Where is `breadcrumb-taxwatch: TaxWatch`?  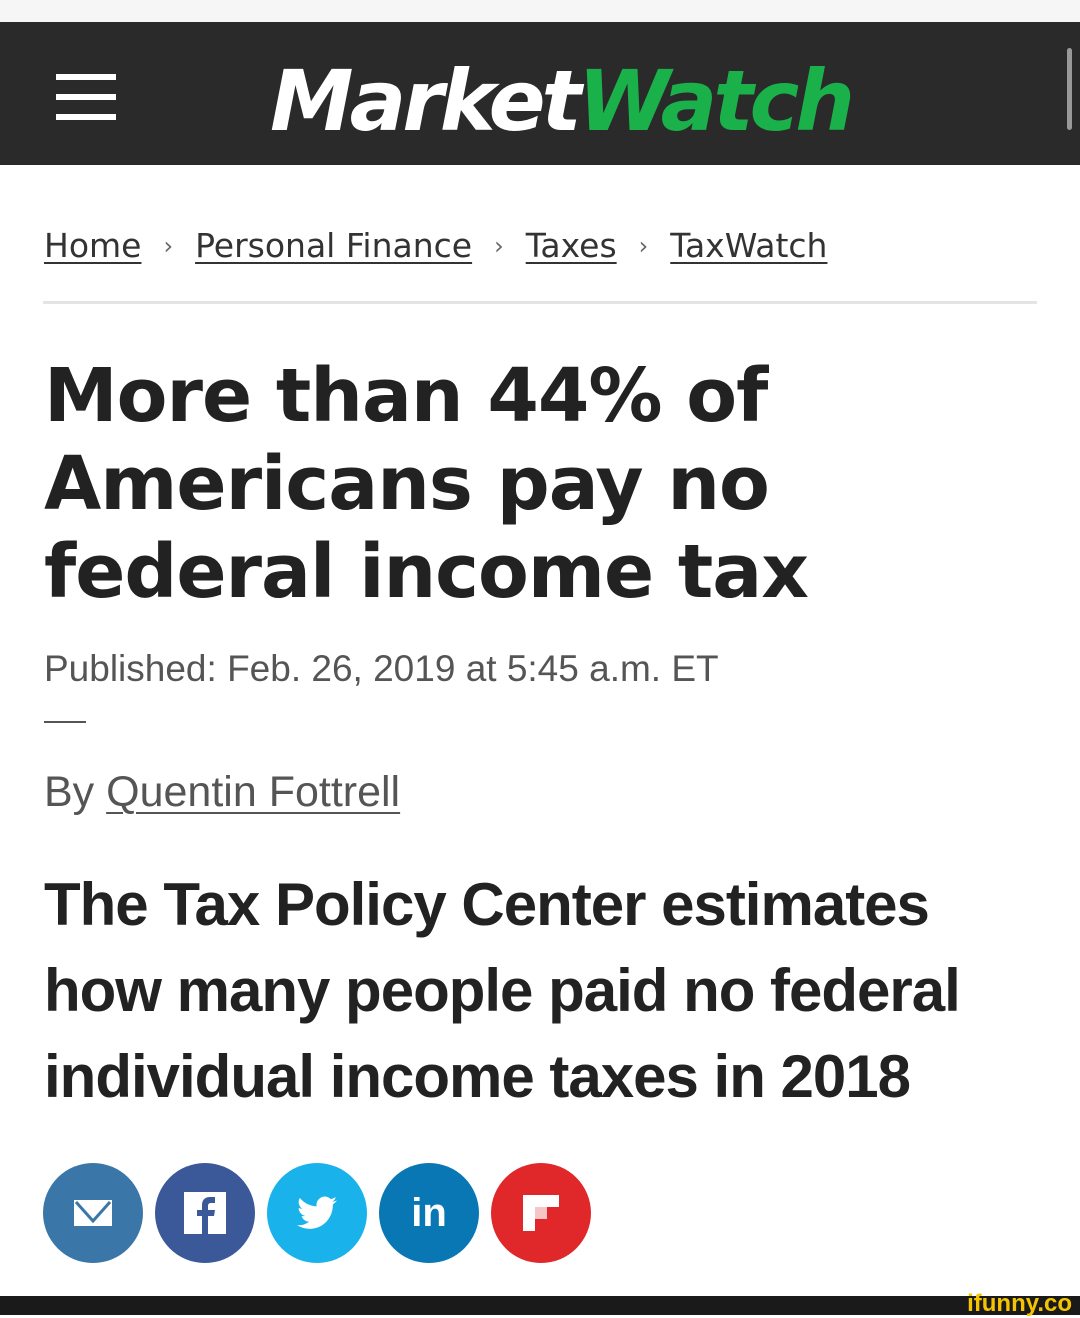
breadcrumb-taxwatch: TaxWatch is located at coordinates (749, 245).